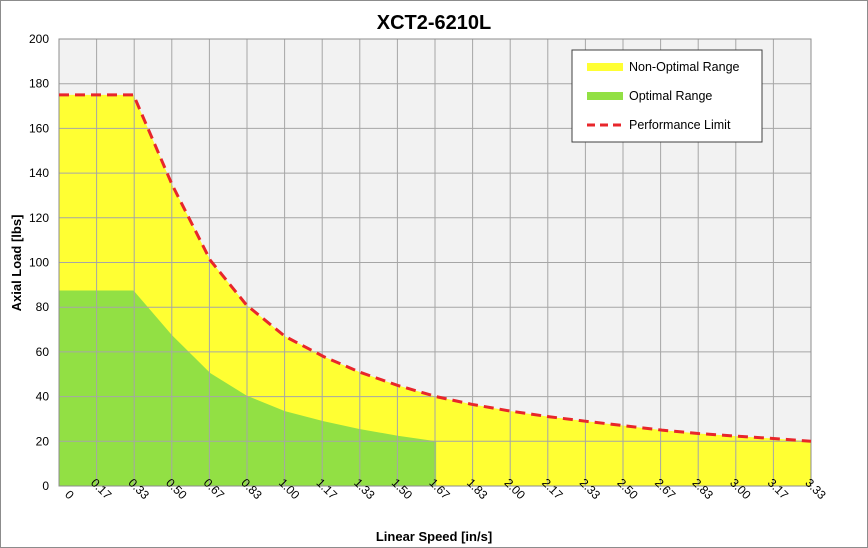 The width and height of the screenshot is (868, 548). I want to click on y-tick-label: 100, so click(39, 263).